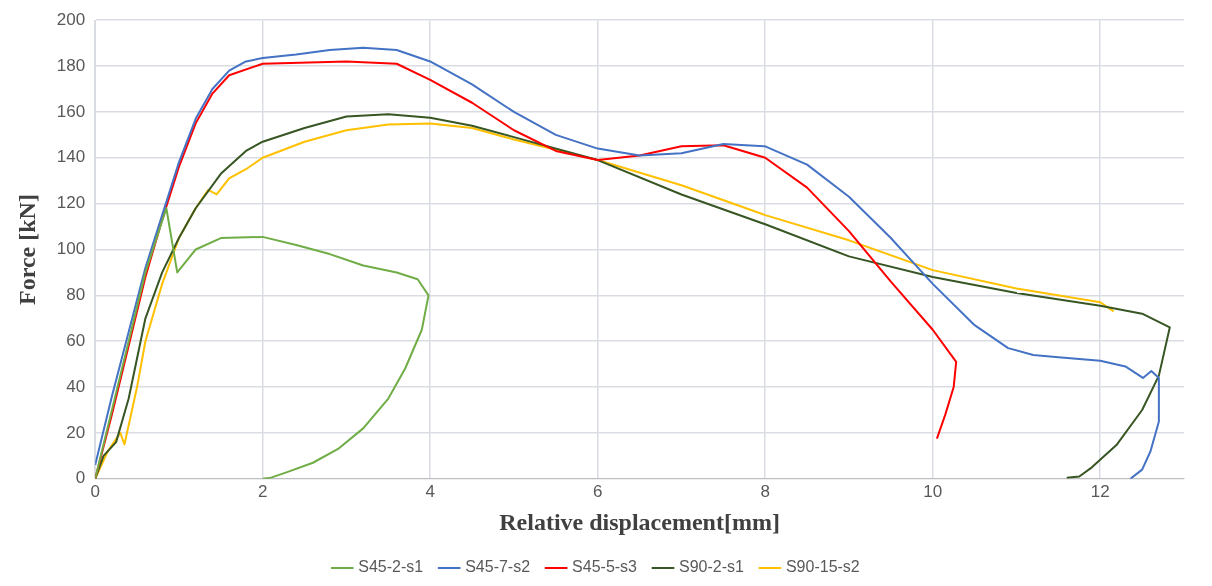  What do you see at coordinates (71, 65) in the screenshot?
I see `y-tick-label: 180` at bounding box center [71, 65].